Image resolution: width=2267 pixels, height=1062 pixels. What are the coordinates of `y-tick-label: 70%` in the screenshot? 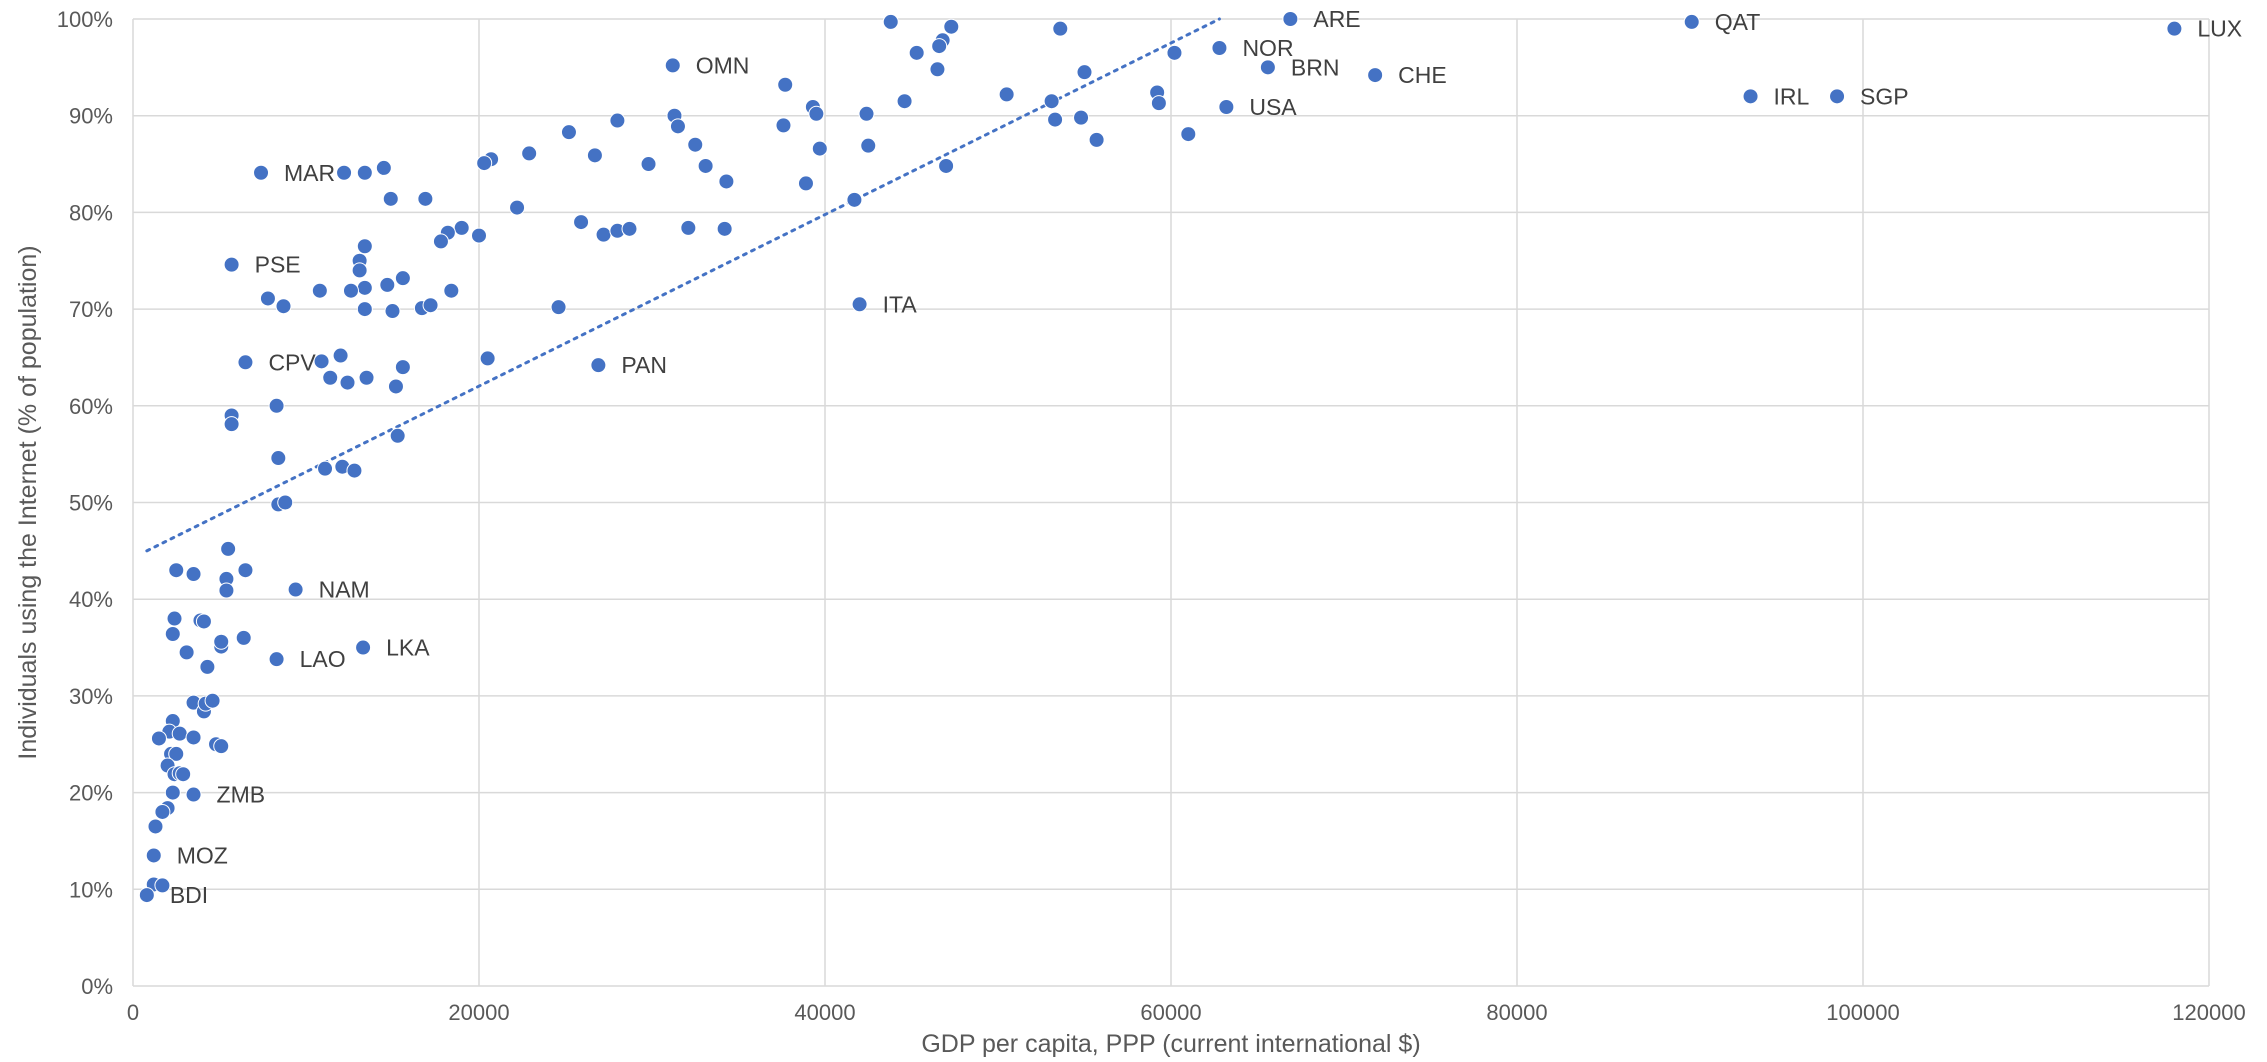 It's located at (91, 309).